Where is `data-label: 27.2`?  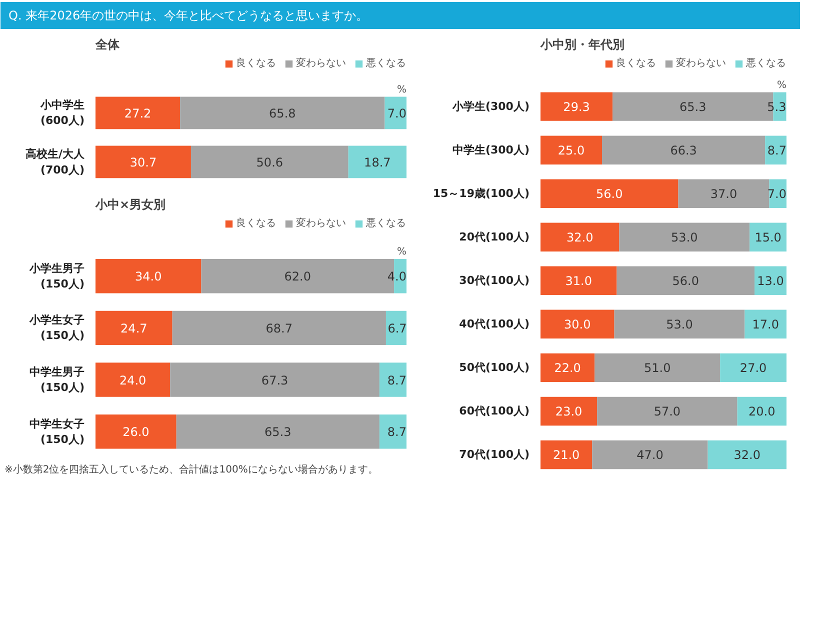
data-label: 27.2 is located at coordinates (138, 113).